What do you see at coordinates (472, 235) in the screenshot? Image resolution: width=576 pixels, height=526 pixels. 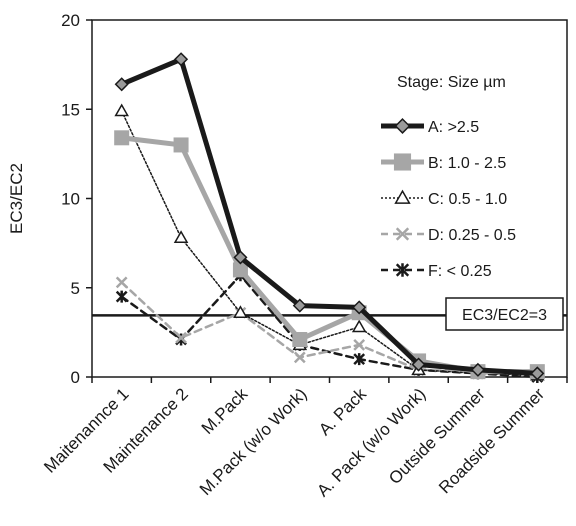 I see `legend-label: D: 0.25 - 0.5` at bounding box center [472, 235].